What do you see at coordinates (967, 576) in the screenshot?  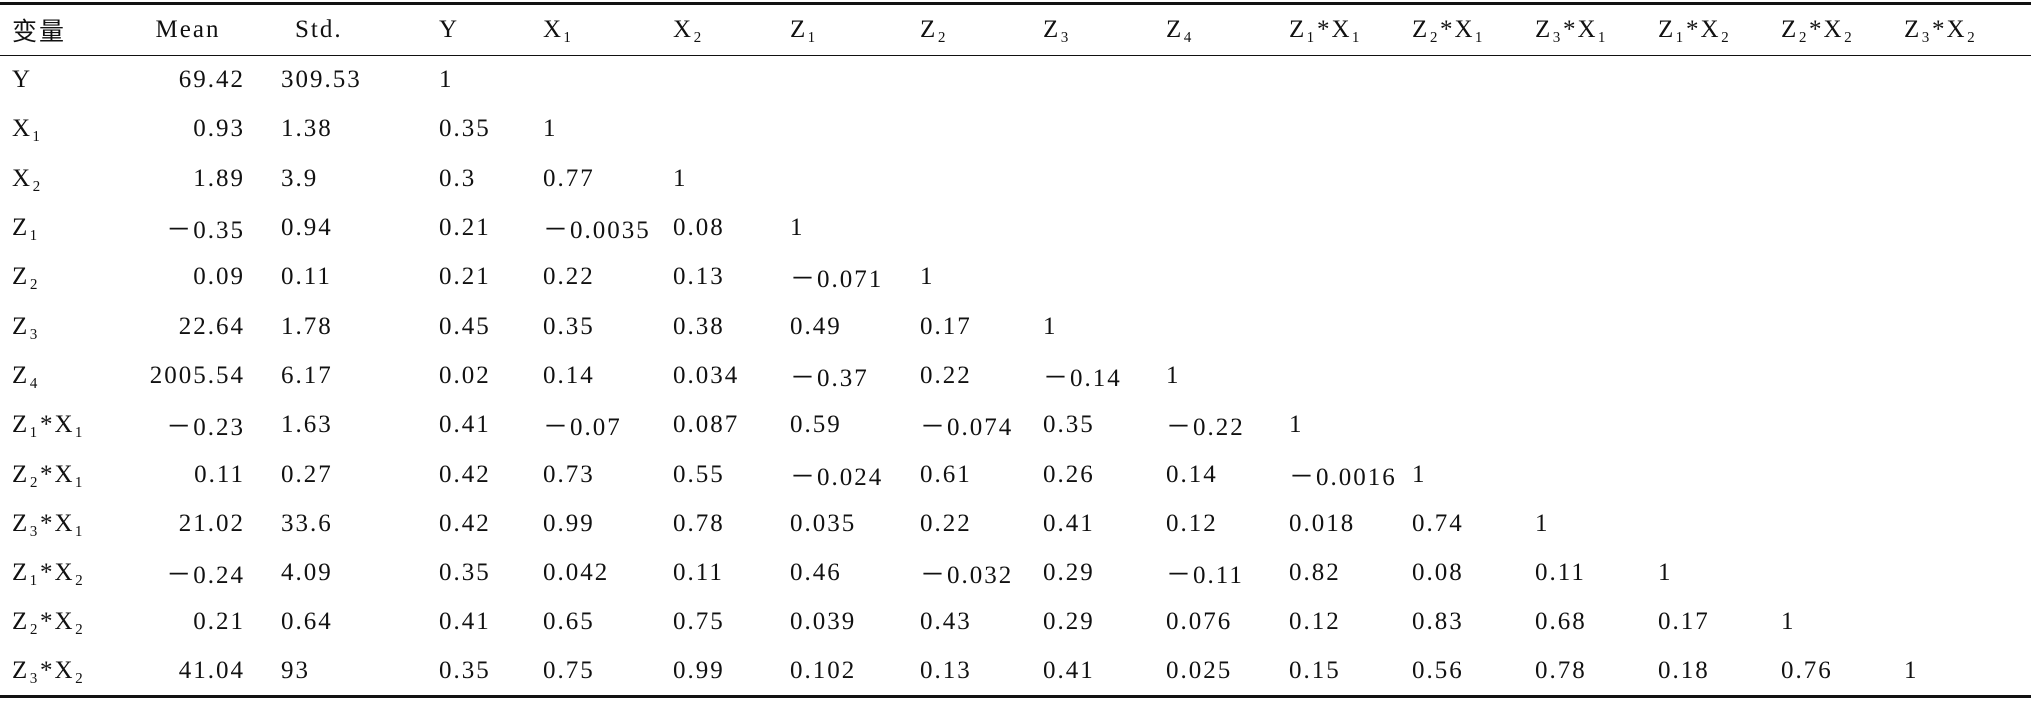 I see `table-cell: －0.032` at bounding box center [967, 576].